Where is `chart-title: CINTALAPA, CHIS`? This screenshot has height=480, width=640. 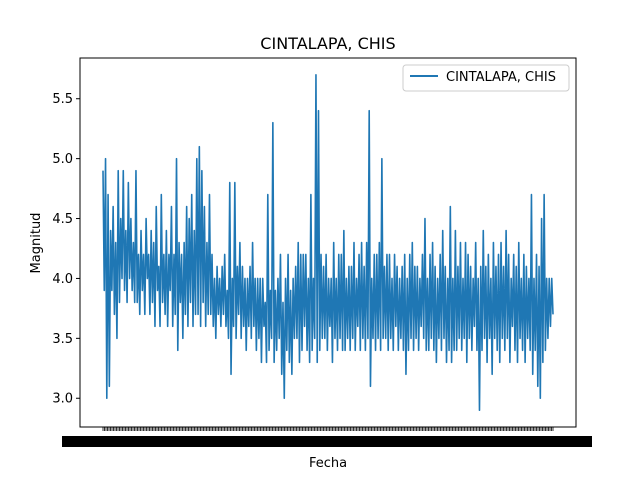
chart-title: CINTALAPA, CHIS is located at coordinates (327, 43).